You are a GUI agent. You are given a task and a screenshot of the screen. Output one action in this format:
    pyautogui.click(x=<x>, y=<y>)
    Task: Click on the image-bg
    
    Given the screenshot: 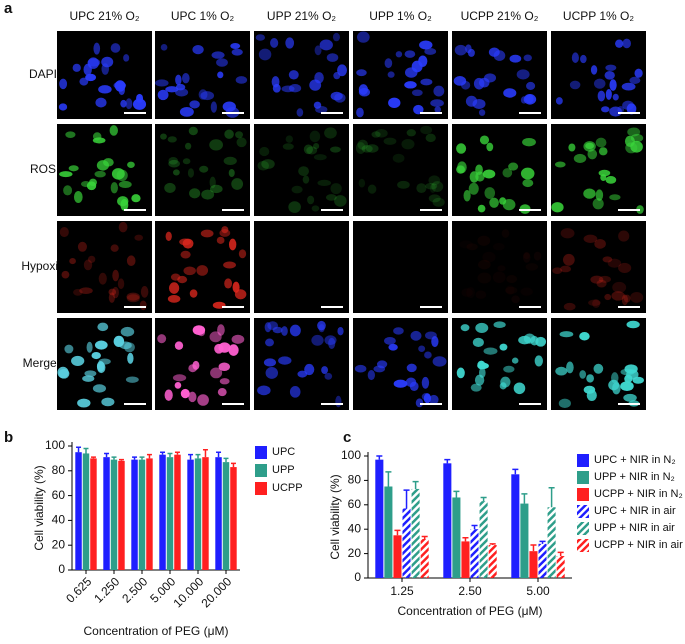 What is the action you would take?
    pyautogui.click(x=301, y=170)
    